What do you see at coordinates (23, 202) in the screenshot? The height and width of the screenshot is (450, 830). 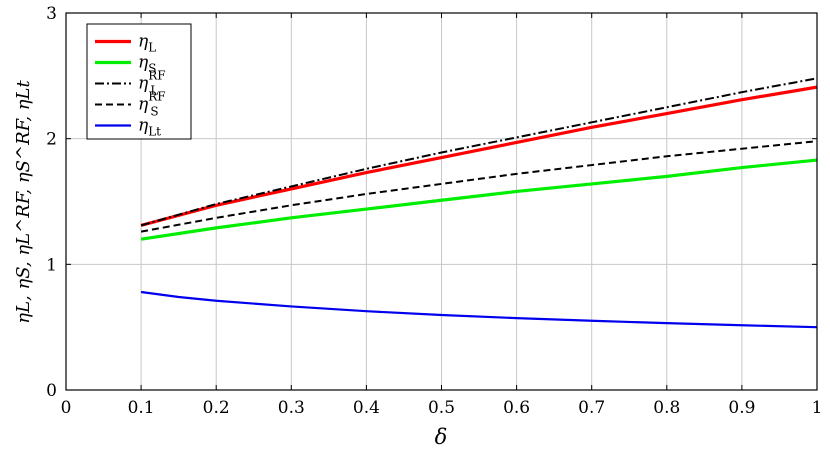 I see `y-axis-label: ηL, ηS, ηL^RF, ηS^RF, ηLt` at bounding box center [23, 202].